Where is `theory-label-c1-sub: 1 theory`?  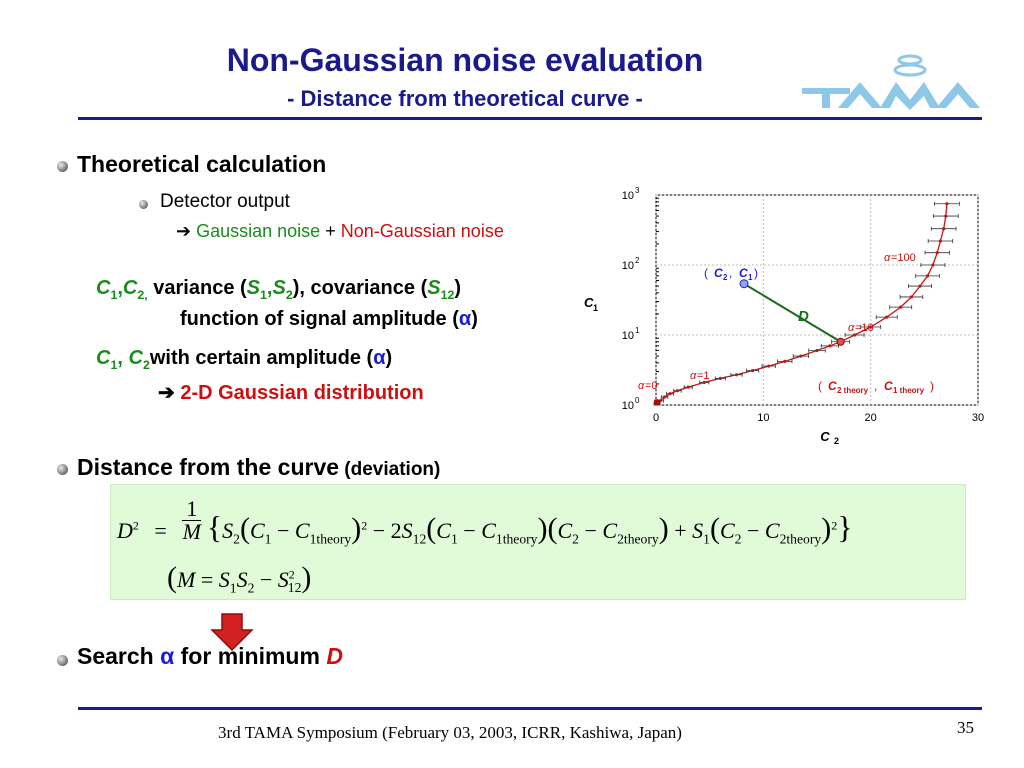
theory-label-c1-sub: 1 theory is located at coordinates (909, 390).